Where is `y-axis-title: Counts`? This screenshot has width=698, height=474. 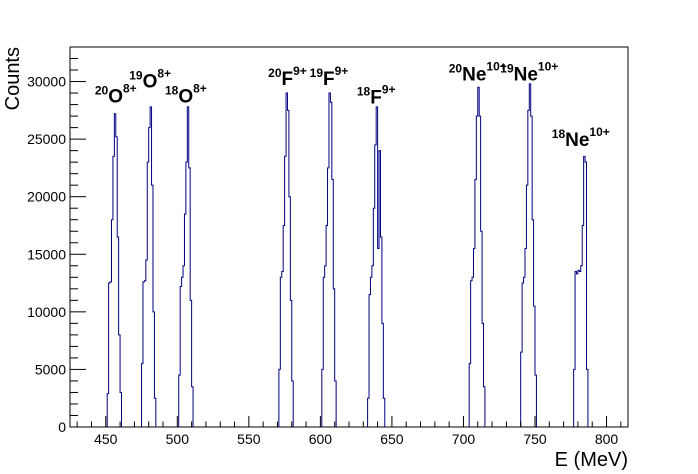
y-axis-title: Counts is located at coordinates (13, 78).